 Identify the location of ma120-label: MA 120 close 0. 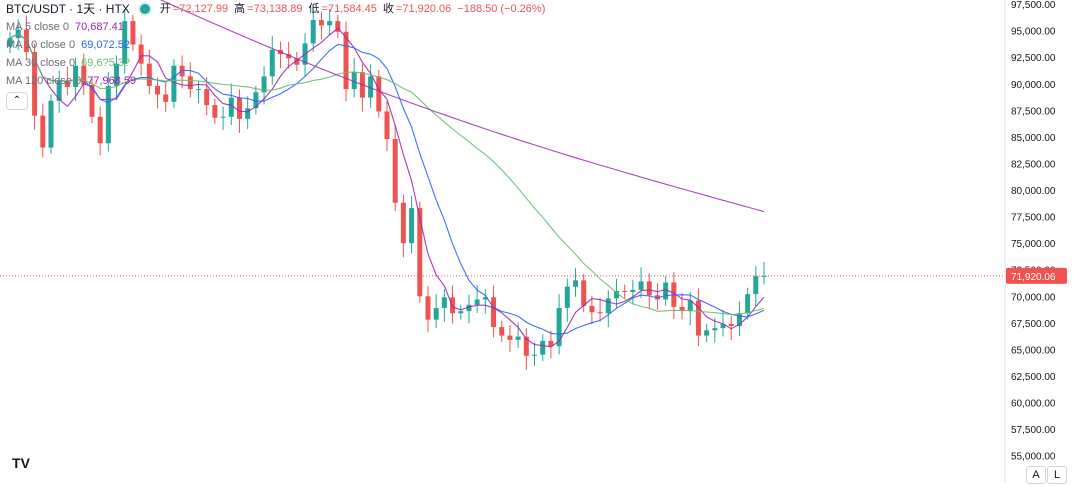
(44, 81).